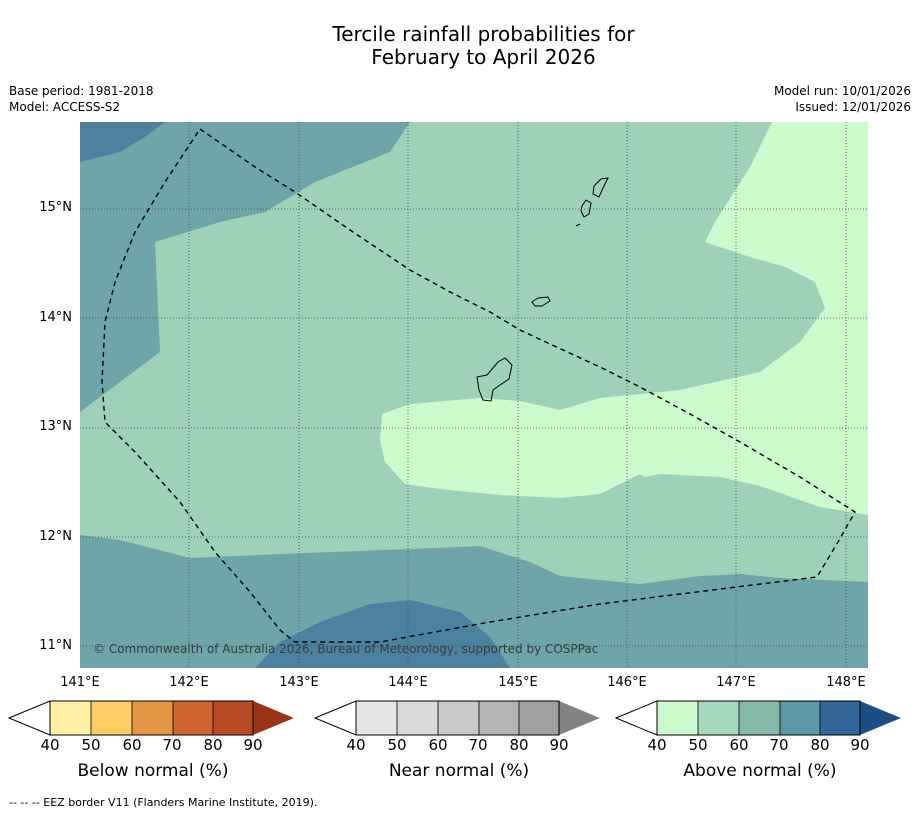 This screenshot has height=816, width=919. What do you see at coordinates (245, 267) in the screenshot?
I see `zone-above-60-west` at bounding box center [245, 267].